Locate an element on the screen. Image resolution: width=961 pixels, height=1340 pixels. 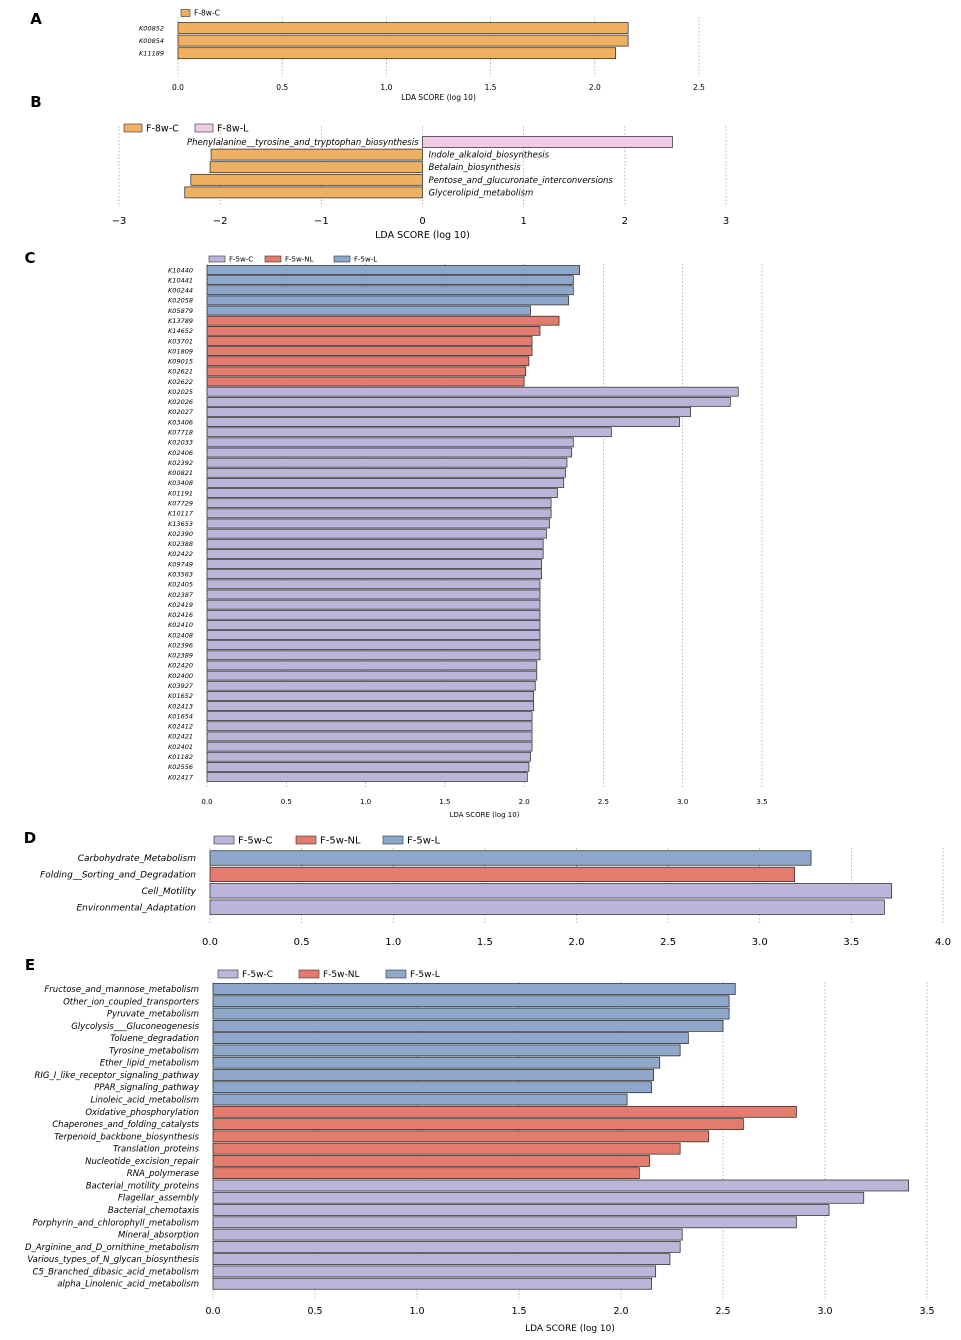
bar-label: K02401 is located at coordinates (180, 747).